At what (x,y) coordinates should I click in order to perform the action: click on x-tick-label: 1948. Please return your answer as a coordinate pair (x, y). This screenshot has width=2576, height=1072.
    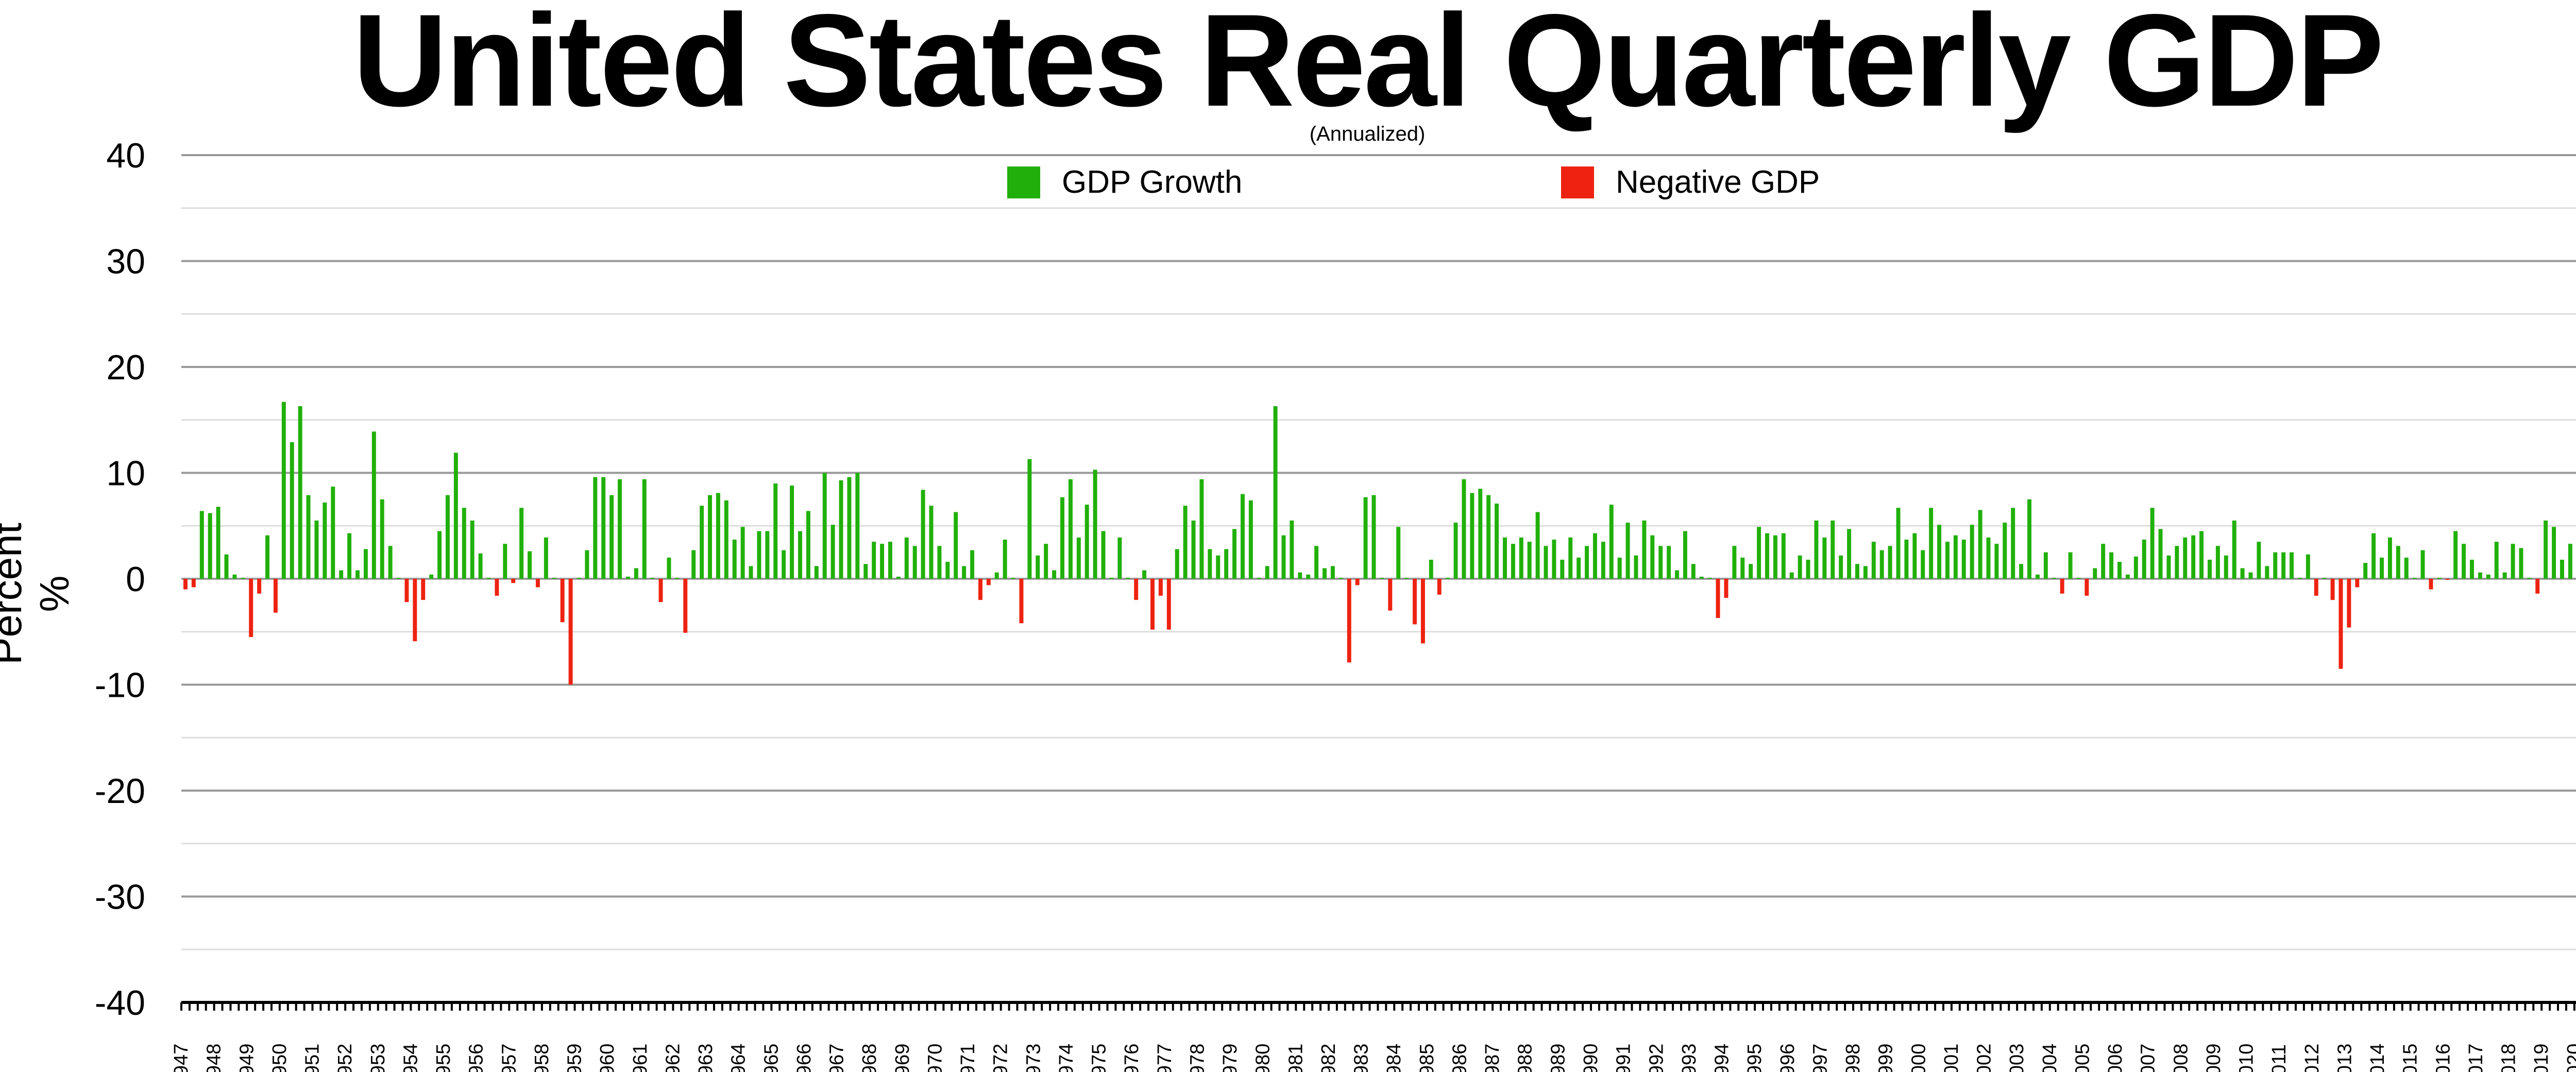
    Looking at the image, I should click on (214, 1058).